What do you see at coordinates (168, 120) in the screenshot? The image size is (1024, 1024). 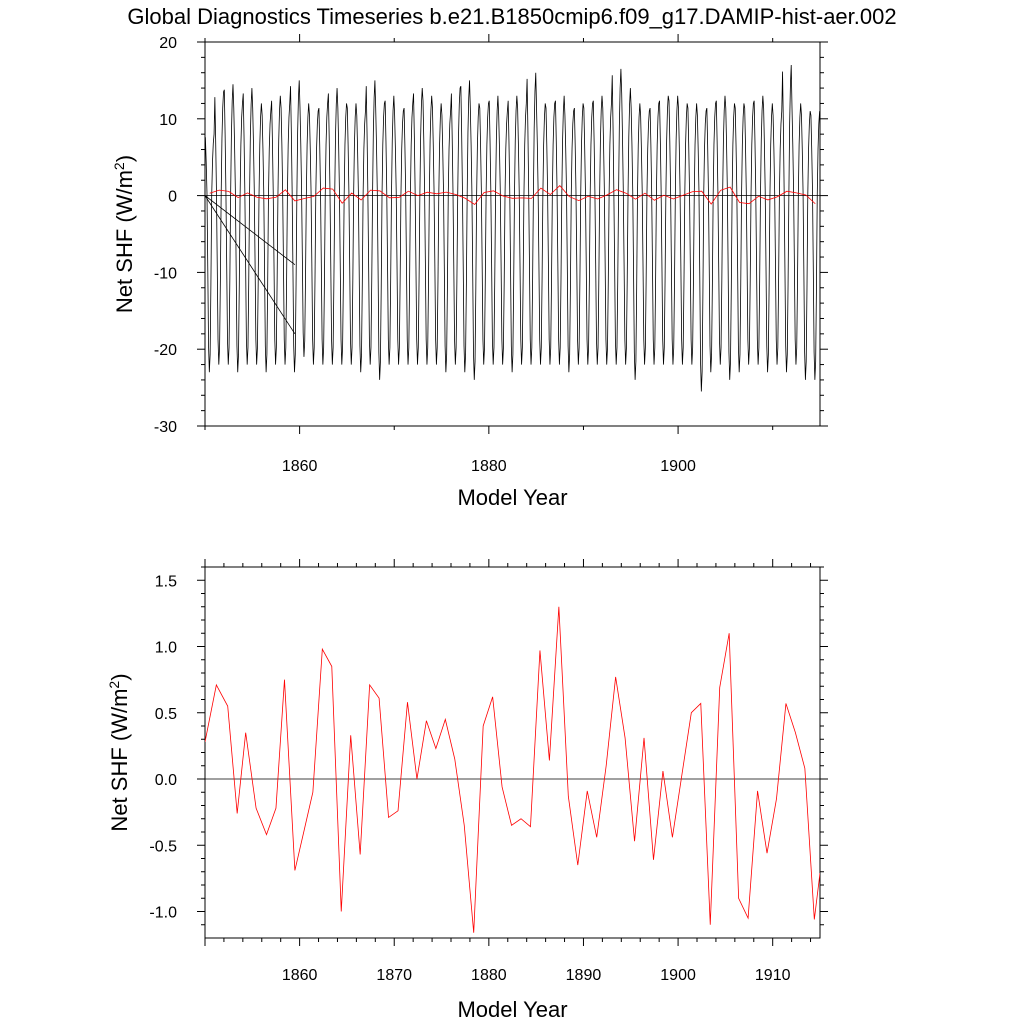 I see `y-tick-label: 10` at bounding box center [168, 120].